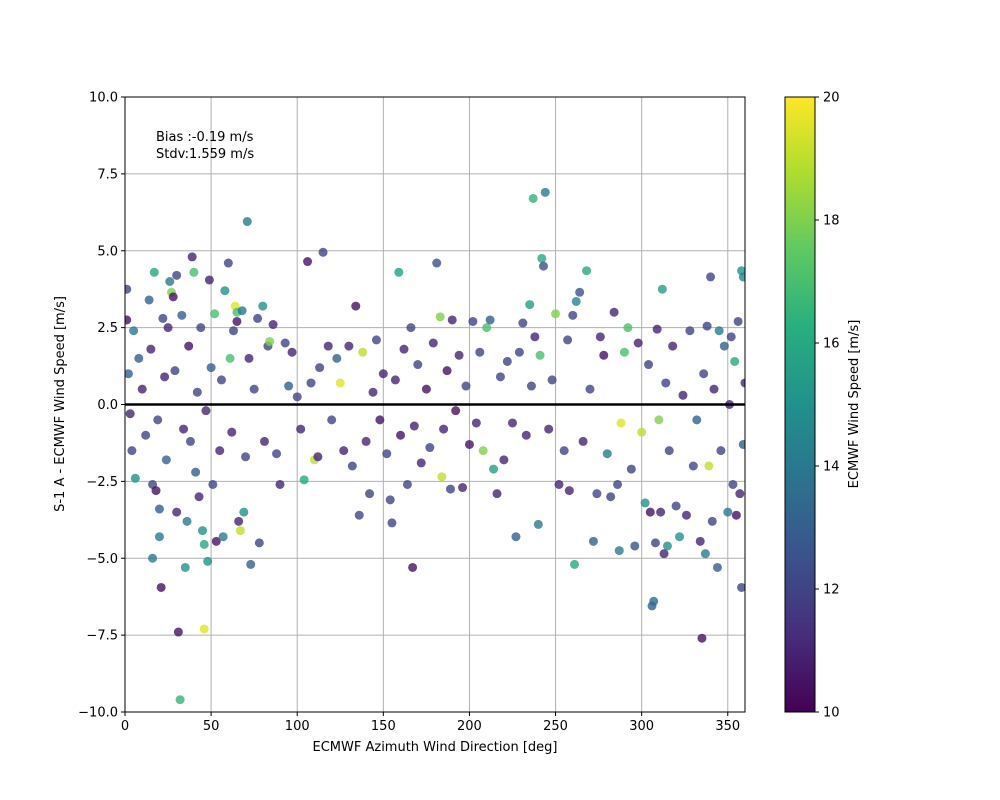 The image size is (1000, 800). I want to click on colorbar-label: ECMWF Wind Speed [m/s], so click(854, 404).